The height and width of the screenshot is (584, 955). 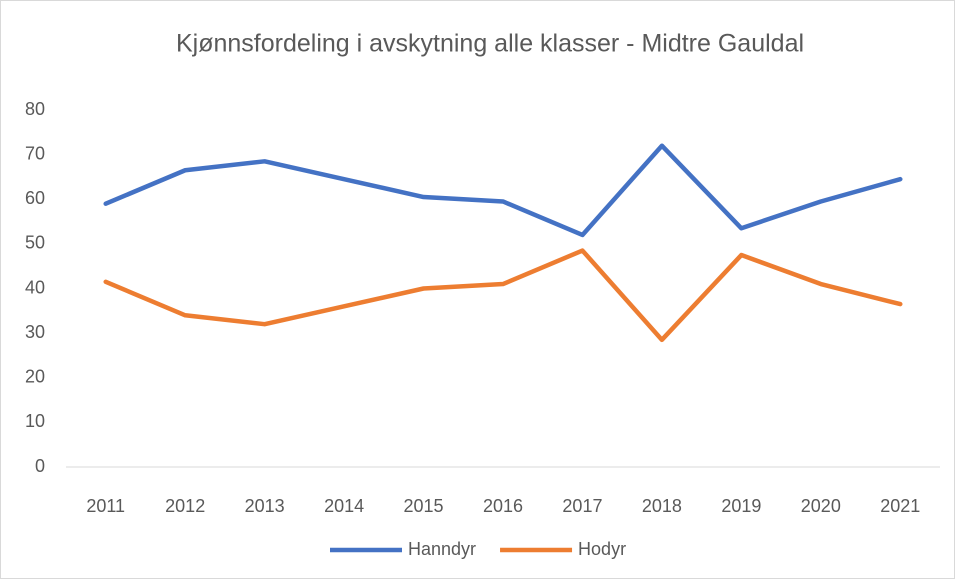 What do you see at coordinates (40, 466) in the screenshot?
I see `y-tick-label: 0` at bounding box center [40, 466].